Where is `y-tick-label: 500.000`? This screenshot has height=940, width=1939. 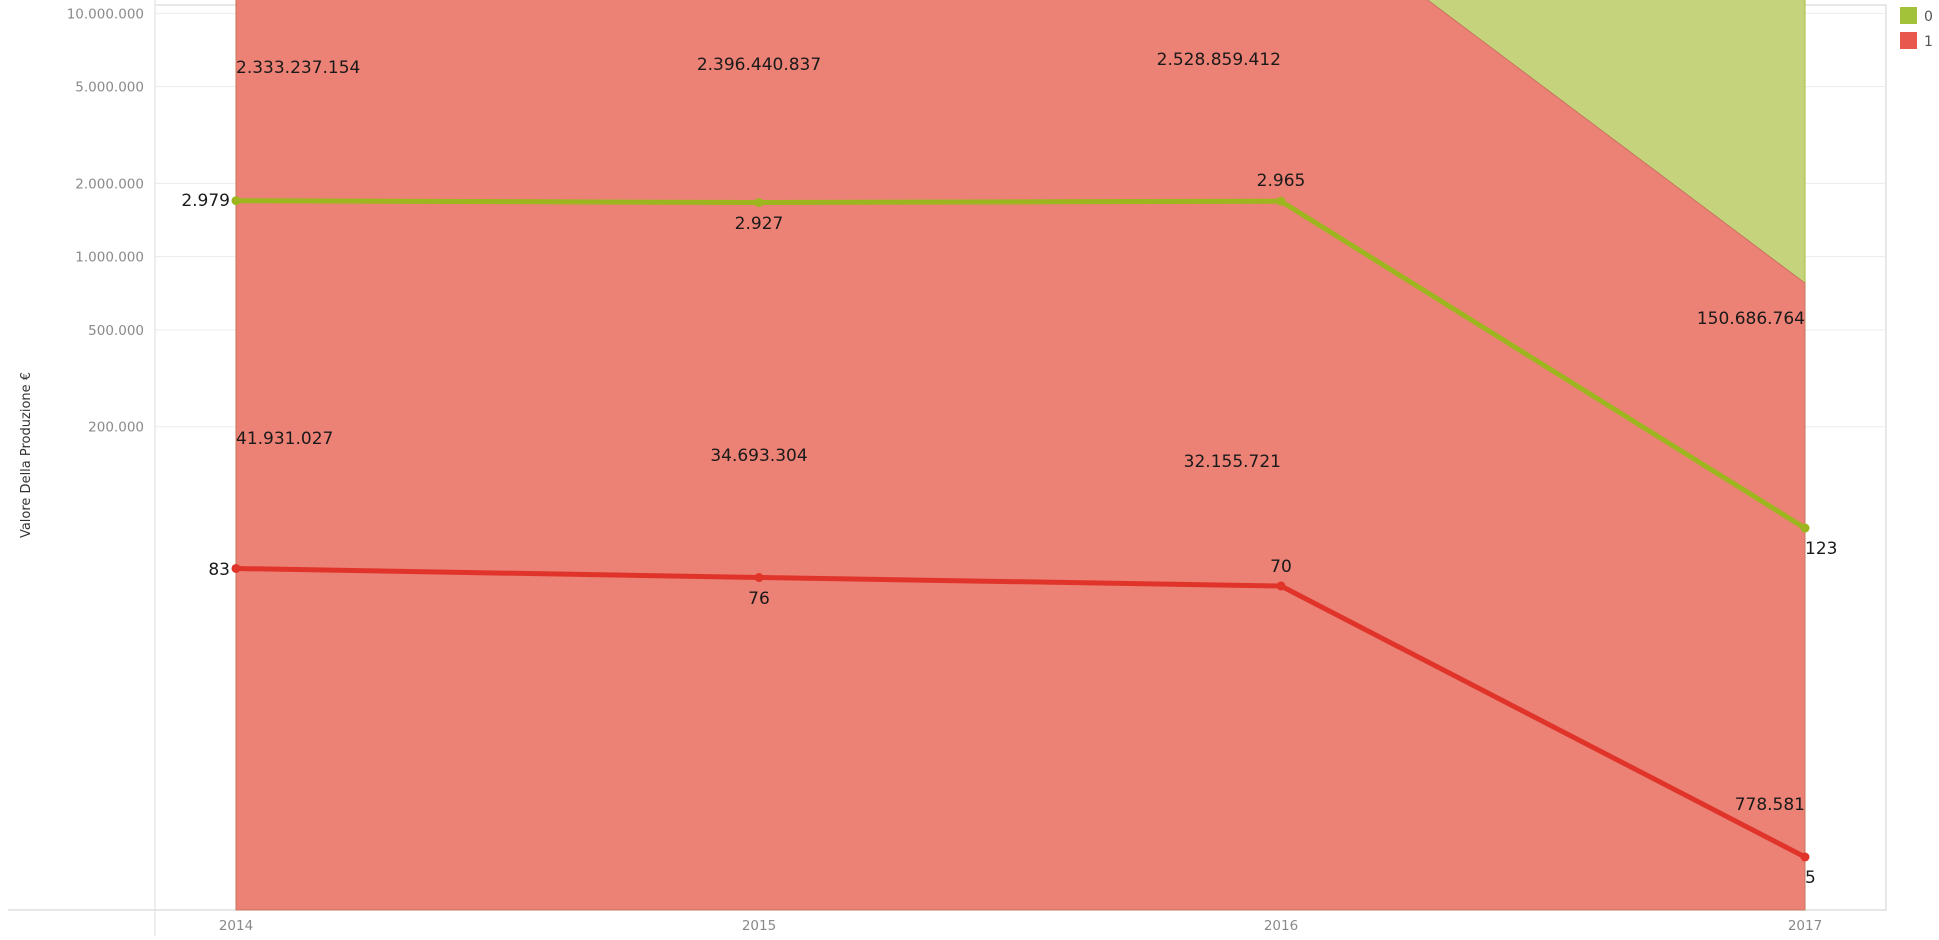
y-tick-label: 500.000 is located at coordinates (116, 331).